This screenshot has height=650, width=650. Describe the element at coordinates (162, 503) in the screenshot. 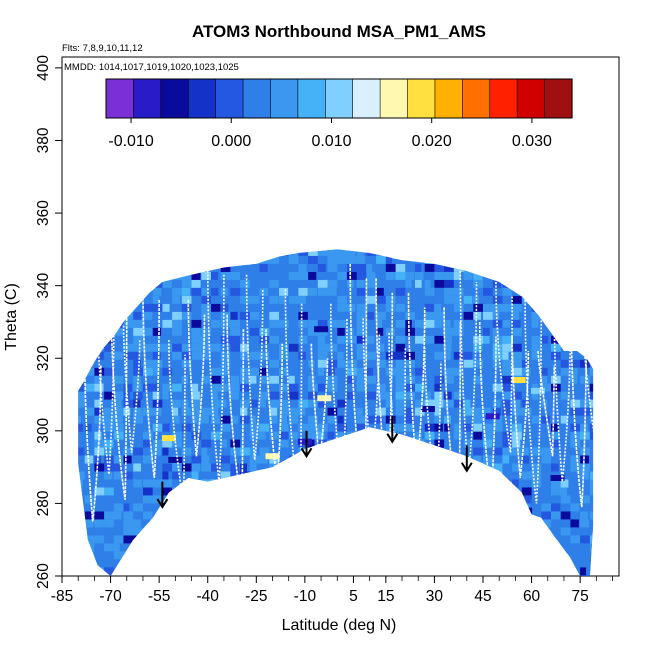

I see `arrow-head` at that location.